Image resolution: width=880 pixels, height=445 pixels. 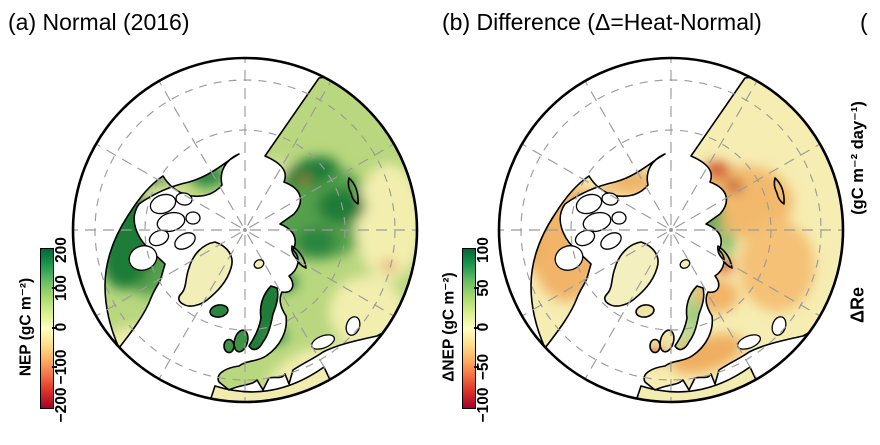 I want to click on panel-c-ylabel-name: ΔRe, so click(x=857, y=305).